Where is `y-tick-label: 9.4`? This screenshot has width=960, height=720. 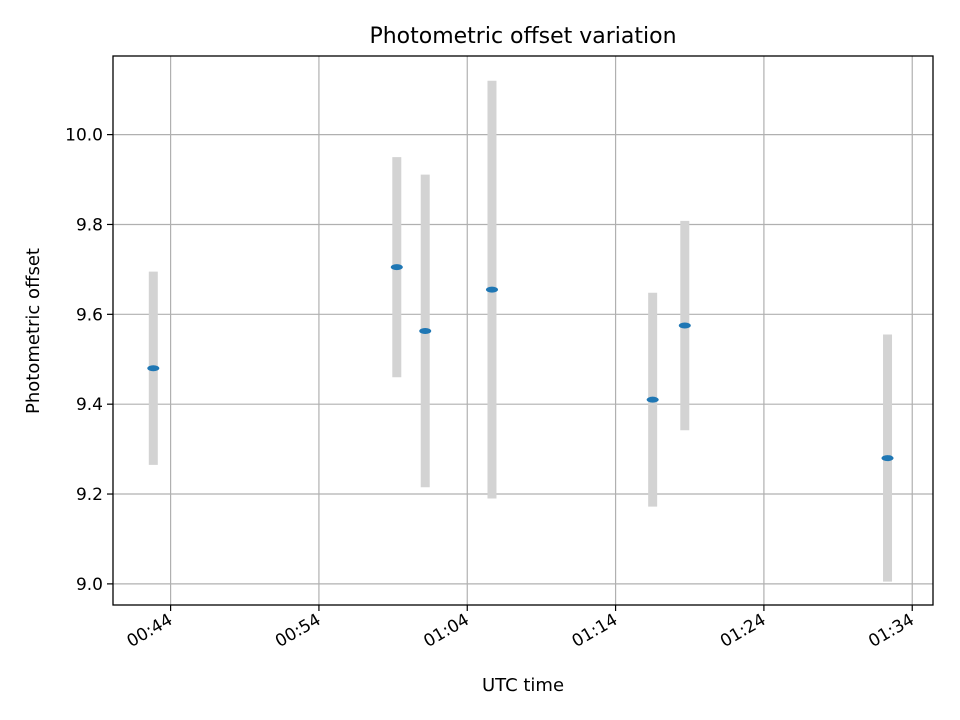 y-tick-label: 9.4 is located at coordinates (89, 405).